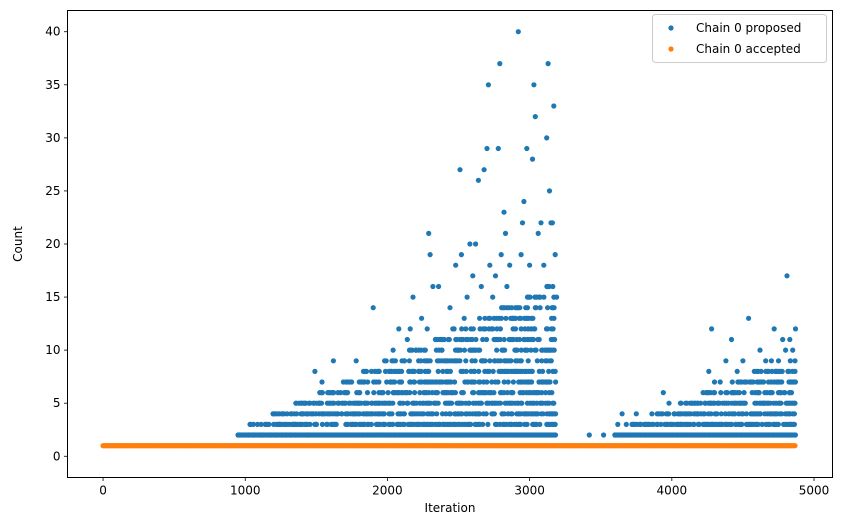 The height and width of the screenshot is (525, 843). I want to click on legend-label-proposed: Chain 0 proposed, so click(748, 28).